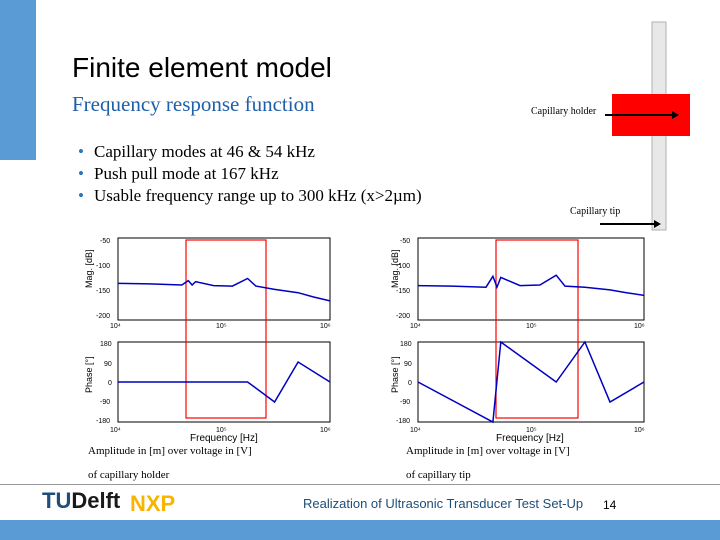 The image size is (720, 540). Describe the element at coordinates (202, 67) in the screenshot. I see `slide-title: Finite element model` at that location.